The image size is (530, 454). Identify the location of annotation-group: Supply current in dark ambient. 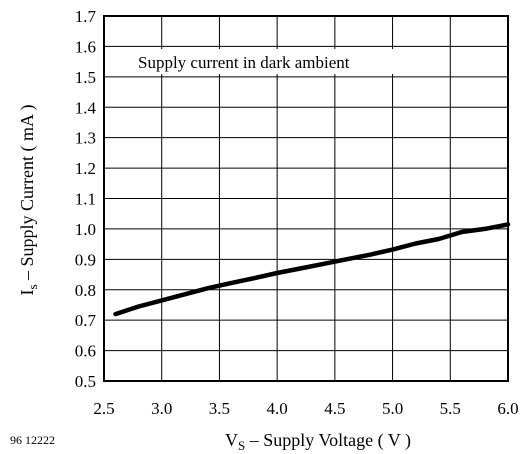
(272, 61).